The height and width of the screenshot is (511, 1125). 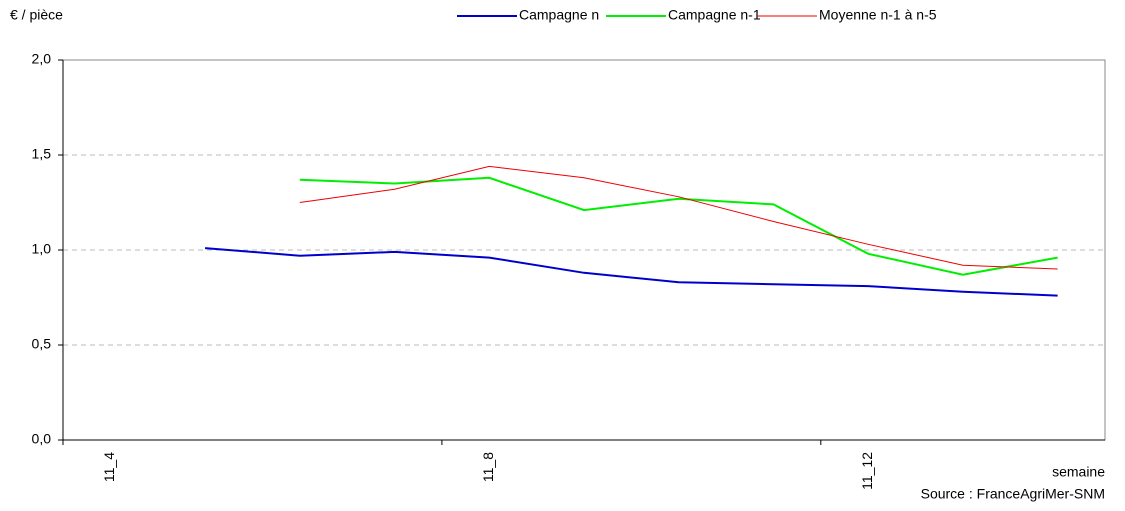 I want to click on y-tick-label: 1,0, so click(x=42, y=249).